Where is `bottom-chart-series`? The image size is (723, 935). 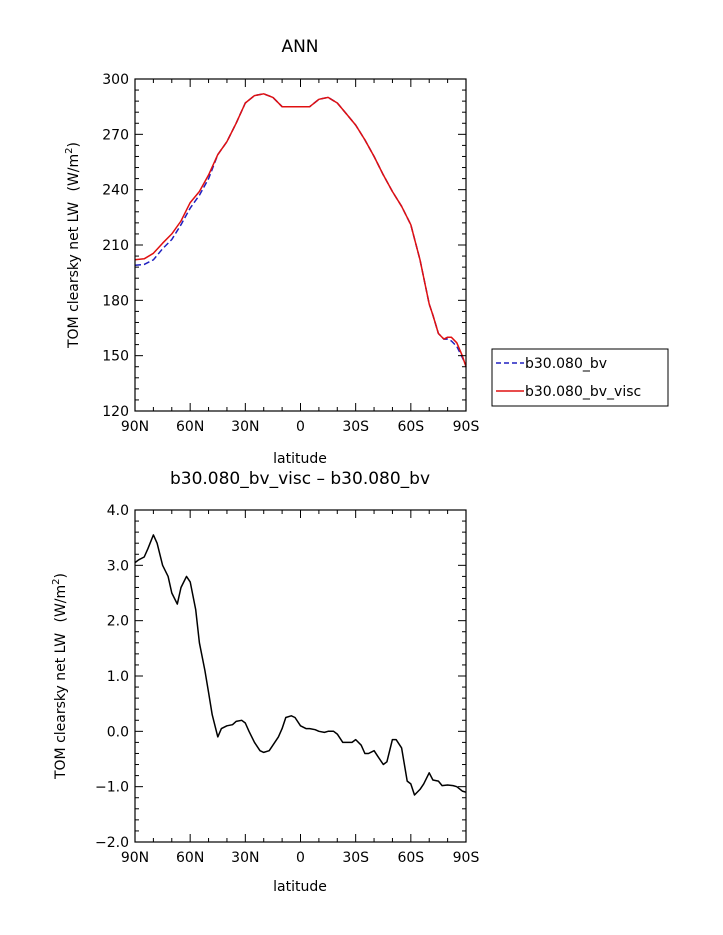
bottom-chart-series is located at coordinates (300, 665).